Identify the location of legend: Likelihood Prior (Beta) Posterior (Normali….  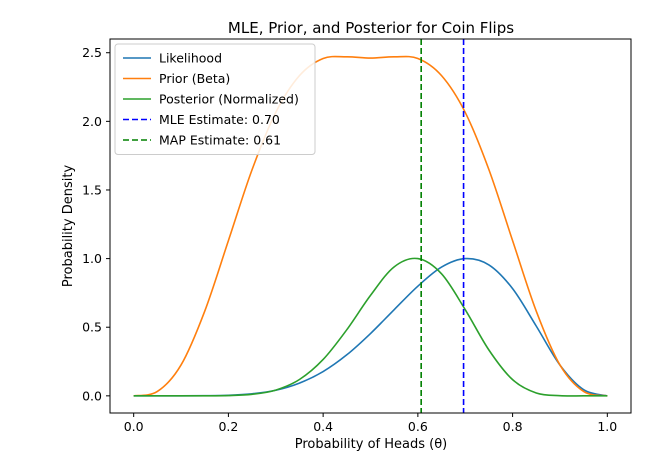
(215, 99).